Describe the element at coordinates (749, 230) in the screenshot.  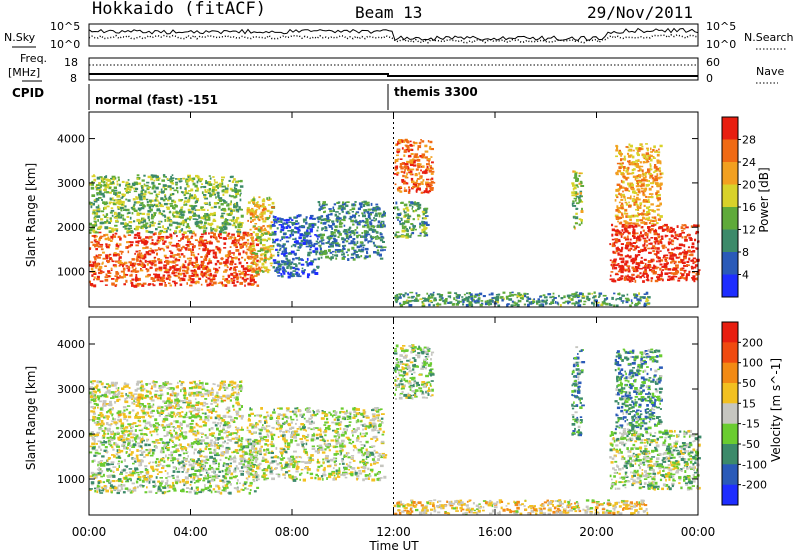
I see `power-colorbar-tick-label: 12` at that location.